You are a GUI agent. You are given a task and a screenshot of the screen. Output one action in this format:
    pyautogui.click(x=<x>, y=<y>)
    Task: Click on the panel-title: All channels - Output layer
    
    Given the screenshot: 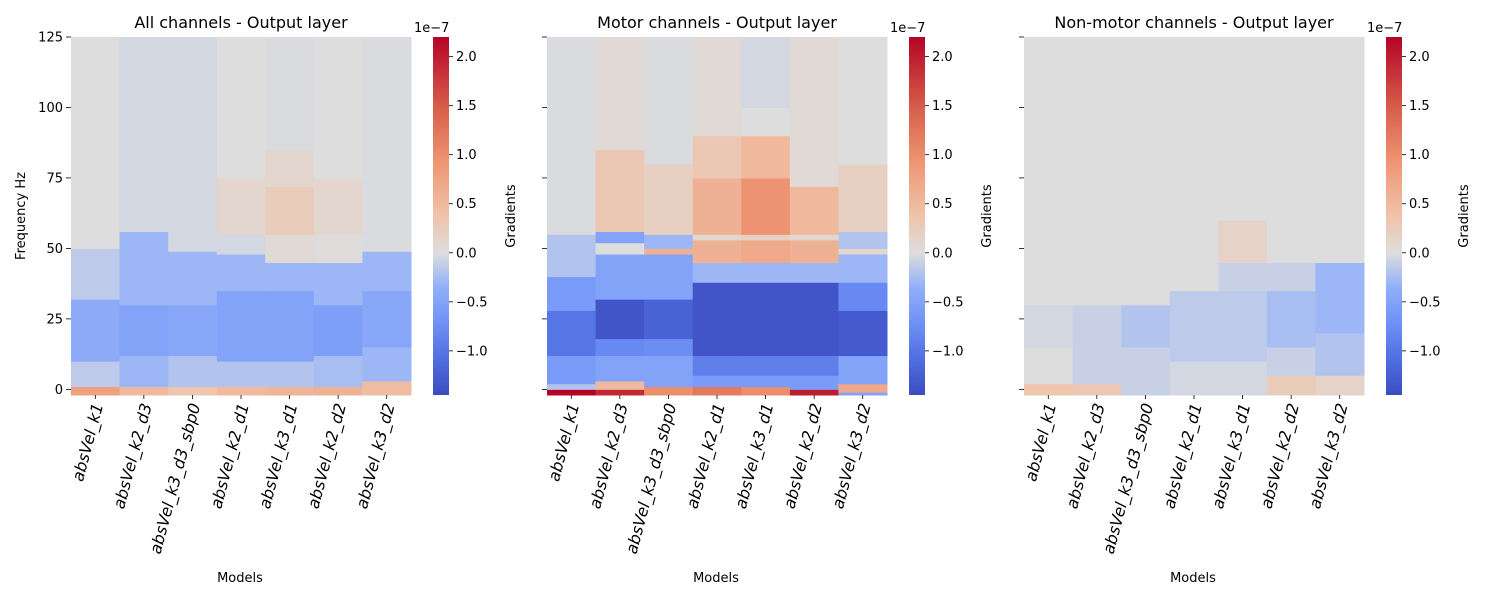 What is the action you would take?
    pyautogui.click(x=241, y=22)
    